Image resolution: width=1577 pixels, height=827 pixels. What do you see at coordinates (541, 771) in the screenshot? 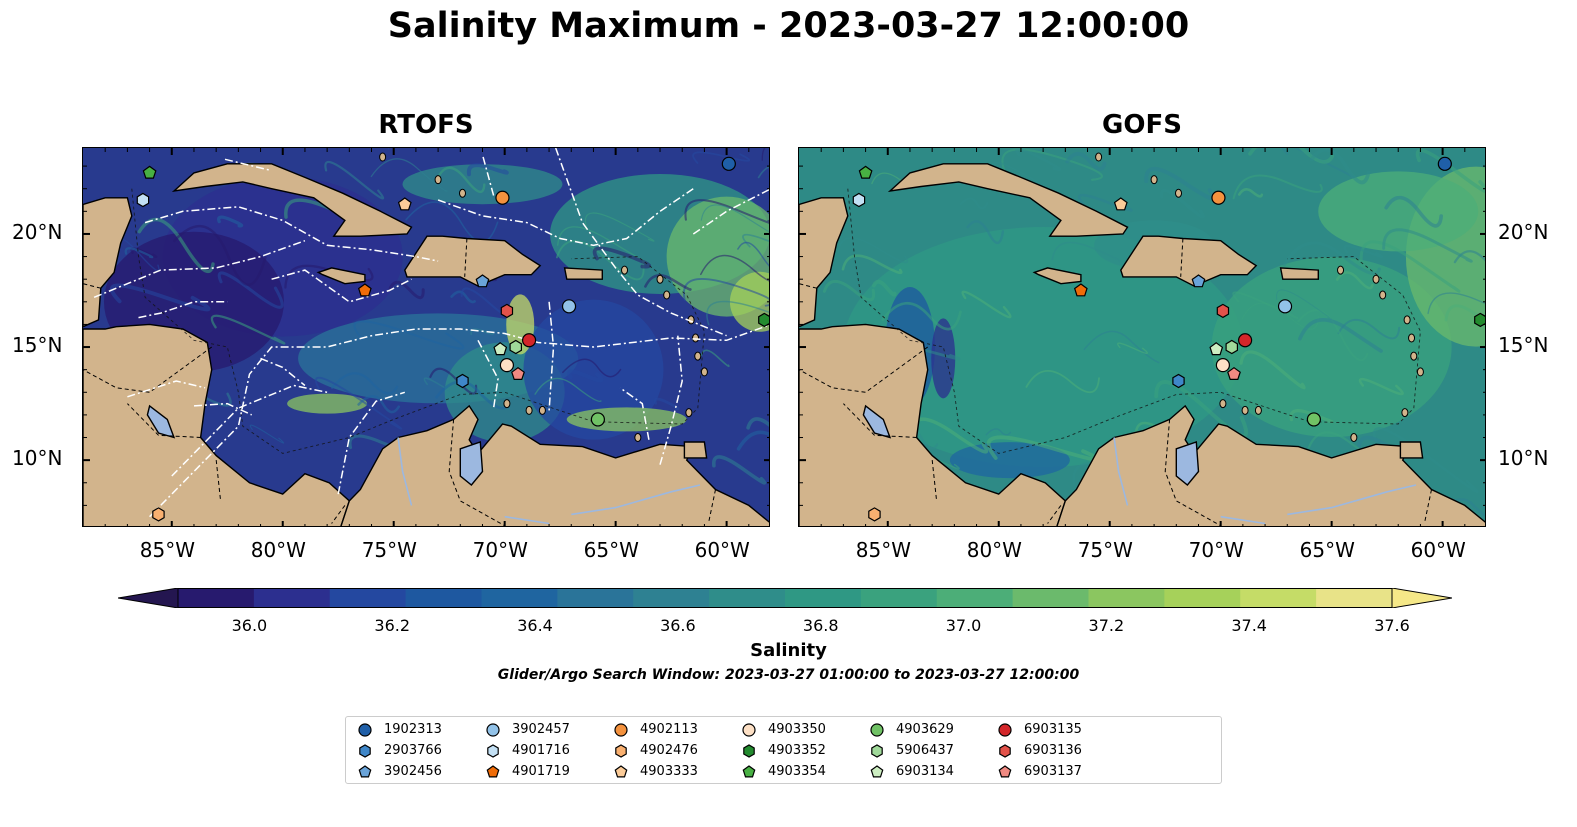
I see `legend-label: 4901719` at bounding box center [541, 771].